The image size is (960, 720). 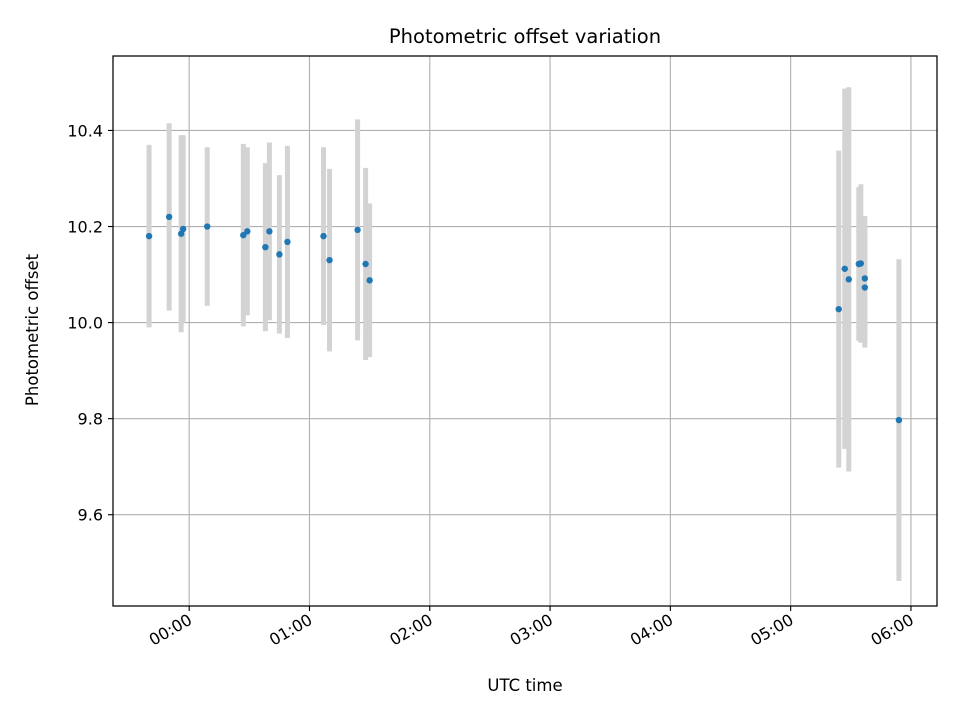 What do you see at coordinates (90, 419) in the screenshot?
I see `y-tick-label: 9.8` at bounding box center [90, 419].